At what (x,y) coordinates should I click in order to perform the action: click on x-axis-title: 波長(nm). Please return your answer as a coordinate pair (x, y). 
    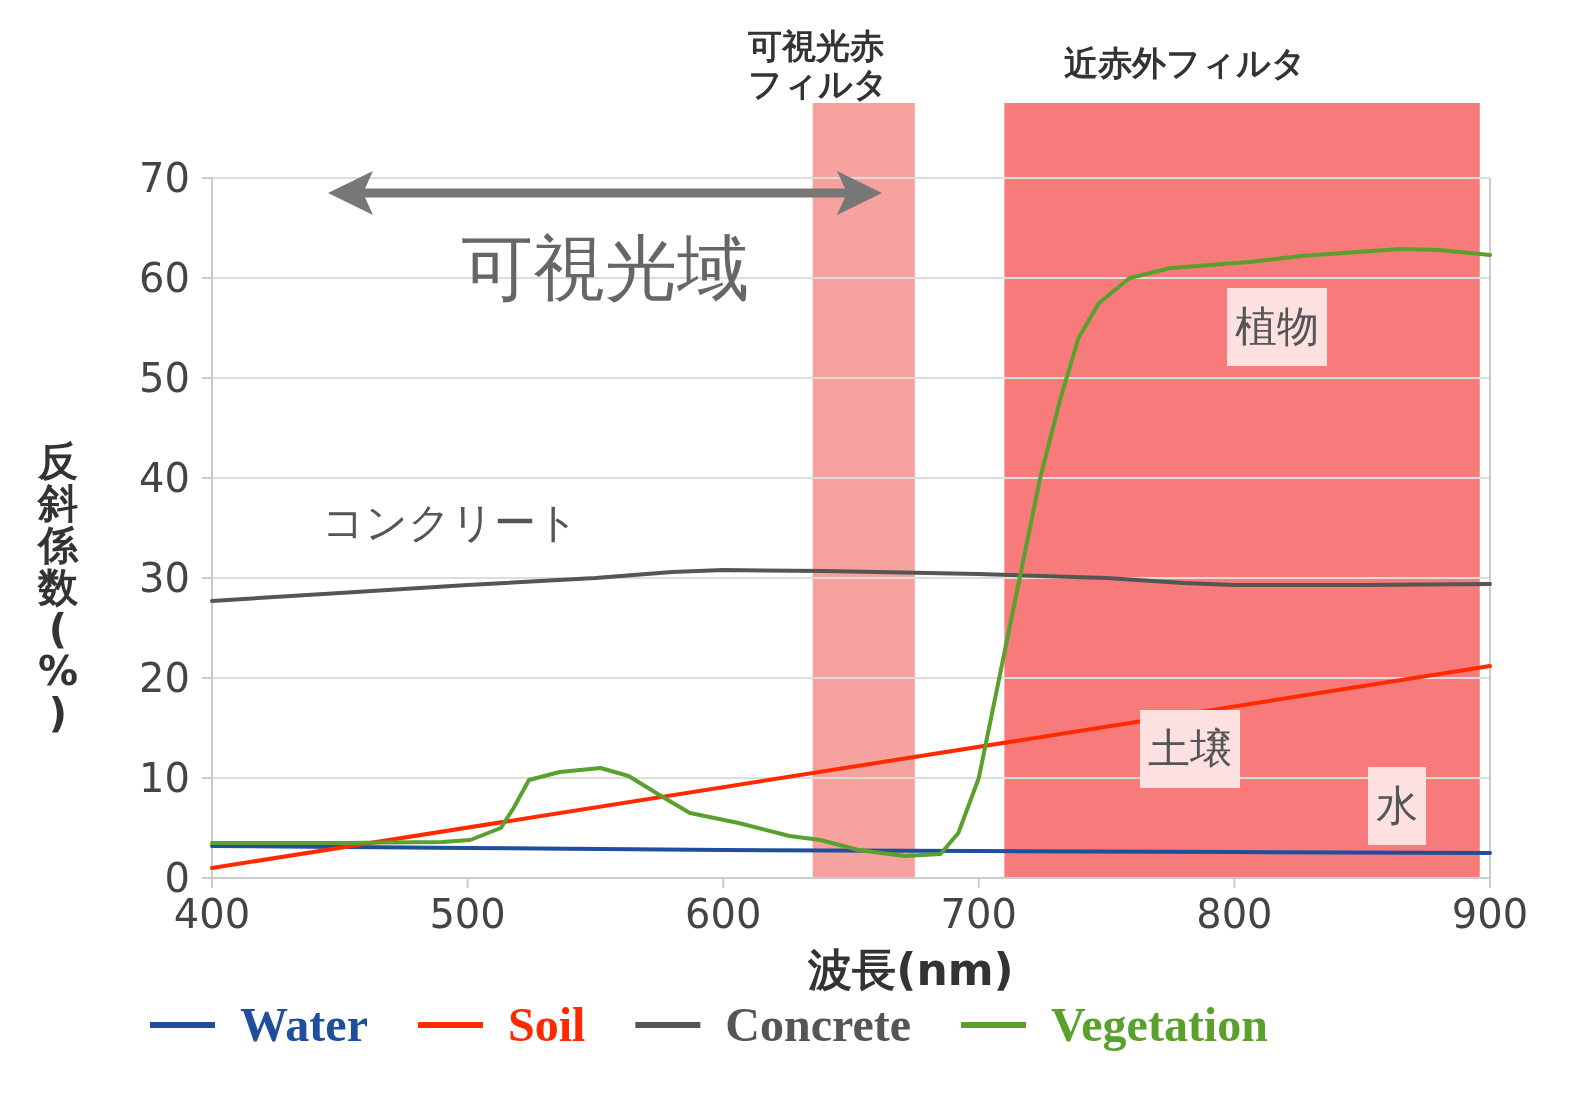
    Looking at the image, I should click on (910, 969).